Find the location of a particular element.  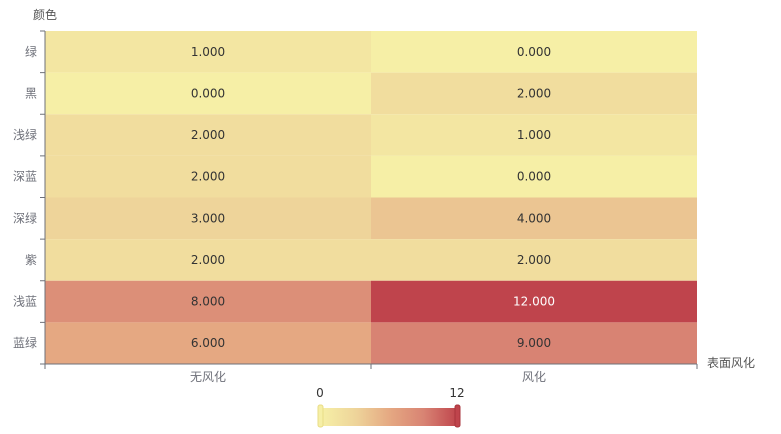

cell-value-label: 4.000 is located at coordinates (534, 218).